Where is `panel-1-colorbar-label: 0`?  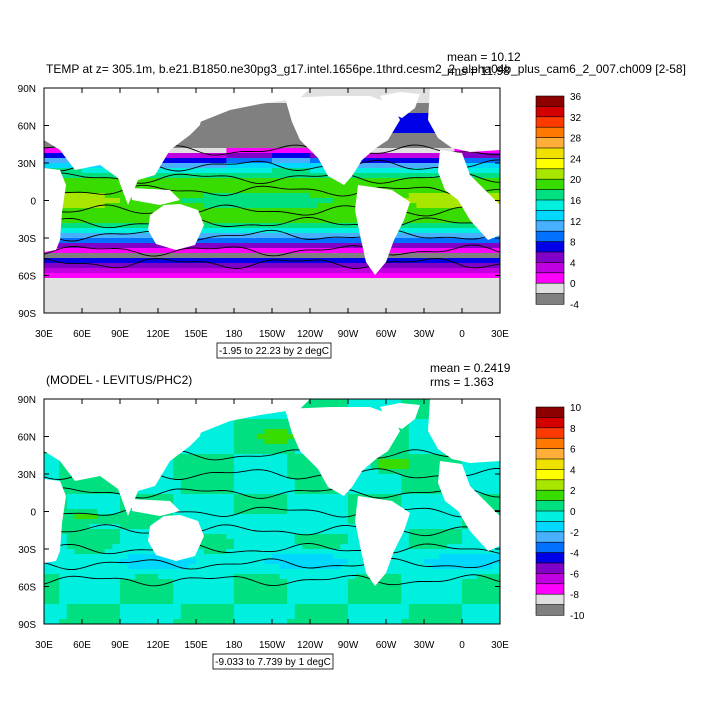
panel-1-colorbar-label: 0 is located at coordinates (573, 284).